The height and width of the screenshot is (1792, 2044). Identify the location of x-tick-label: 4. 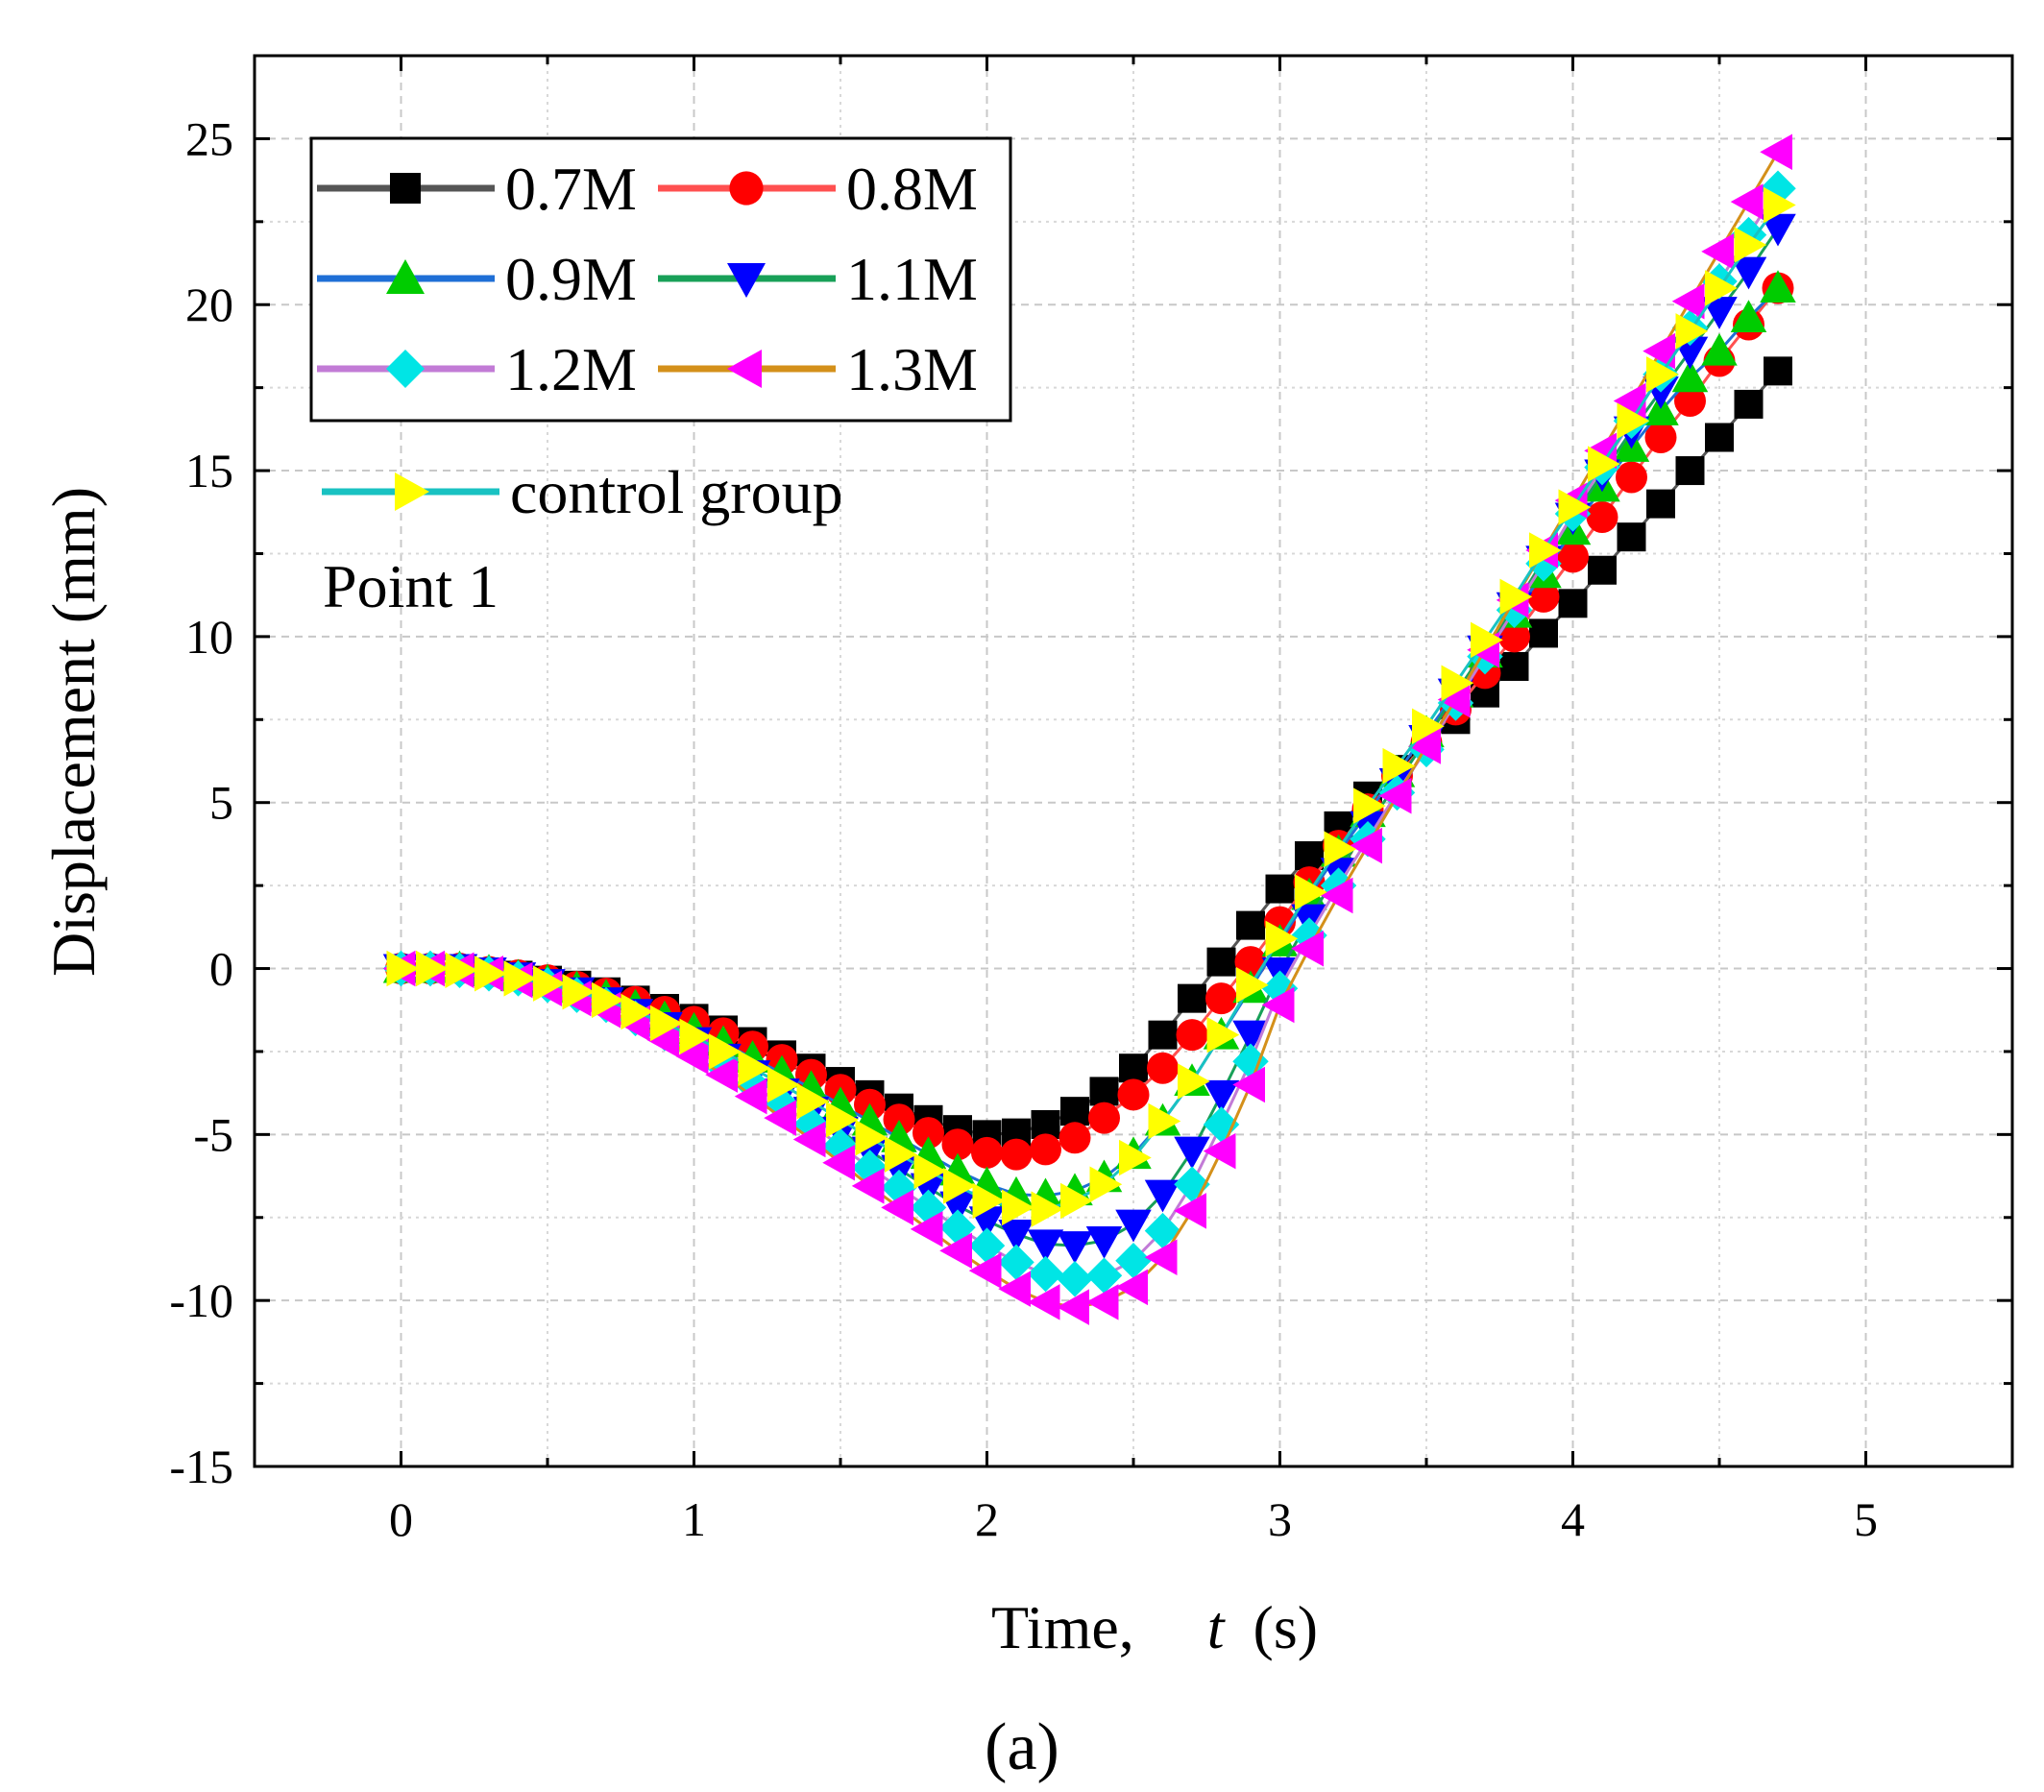
(1573, 1519).